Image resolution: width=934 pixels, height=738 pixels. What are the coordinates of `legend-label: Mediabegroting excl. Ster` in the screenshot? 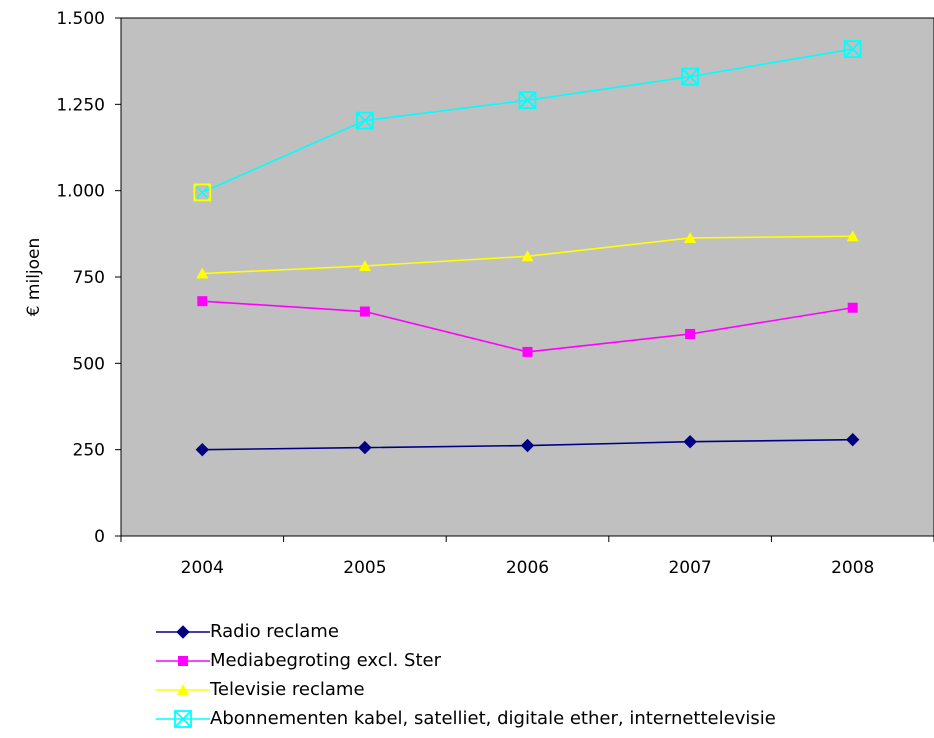 It's located at (326, 660).